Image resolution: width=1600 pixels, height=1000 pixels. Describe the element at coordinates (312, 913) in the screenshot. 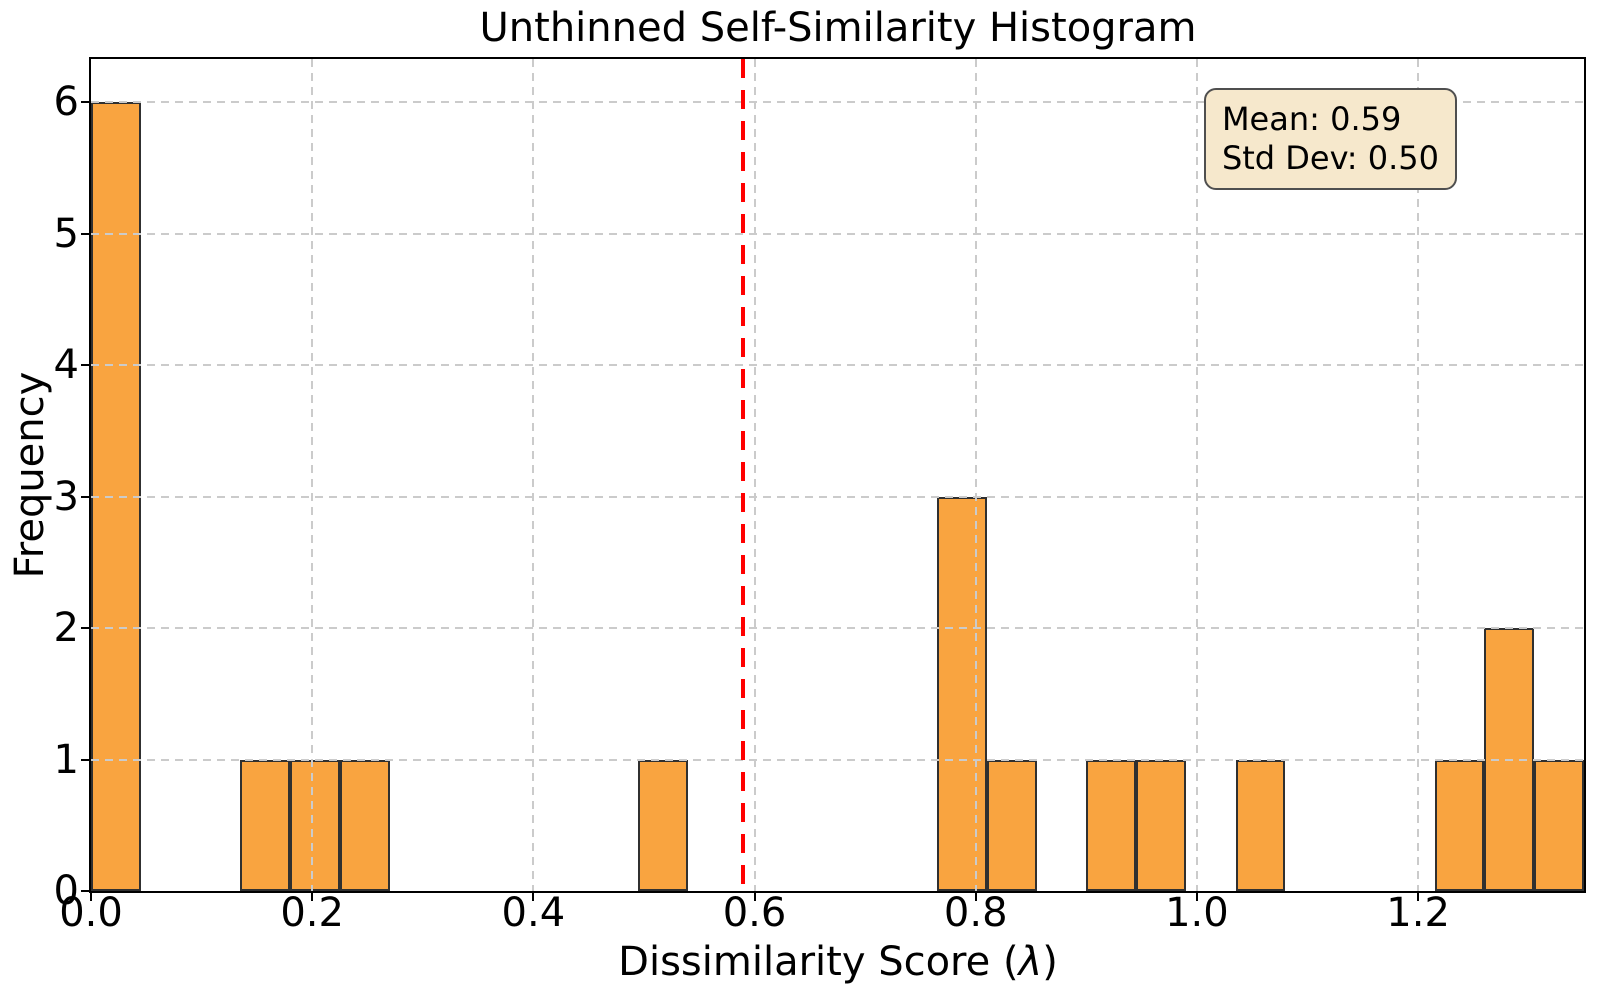

I see `x-tick-label: 0.2` at that location.